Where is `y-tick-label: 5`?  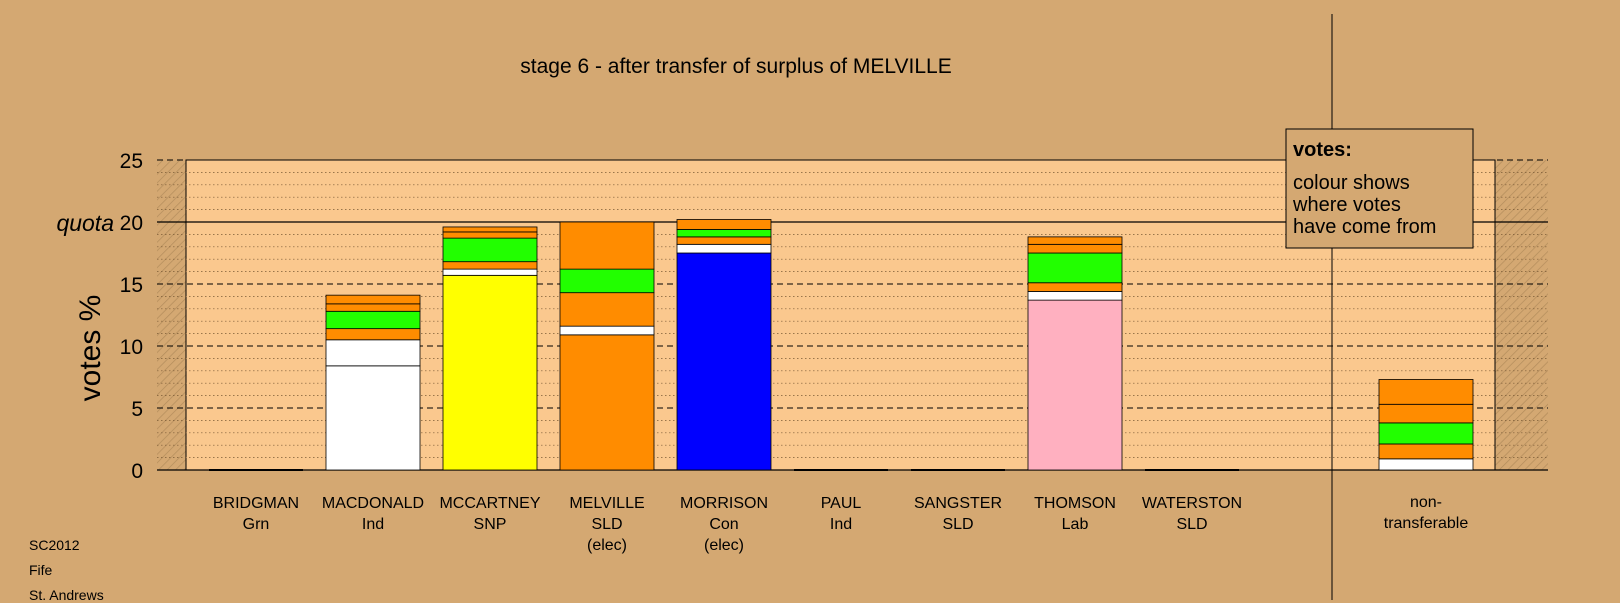 y-tick-label: 5 is located at coordinates (137, 409).